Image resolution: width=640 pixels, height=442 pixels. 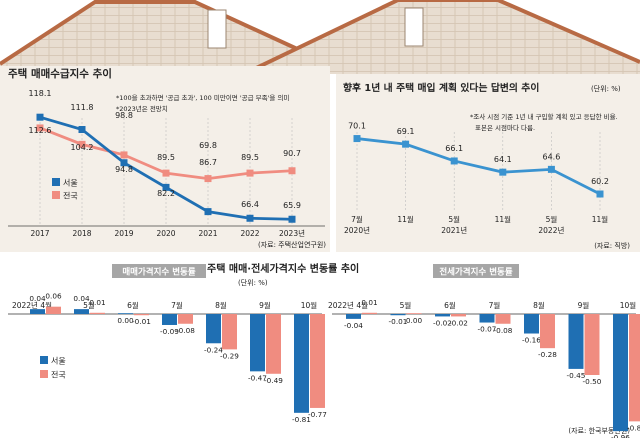 I want to click on chimney-right, so click(x=414, y=27).